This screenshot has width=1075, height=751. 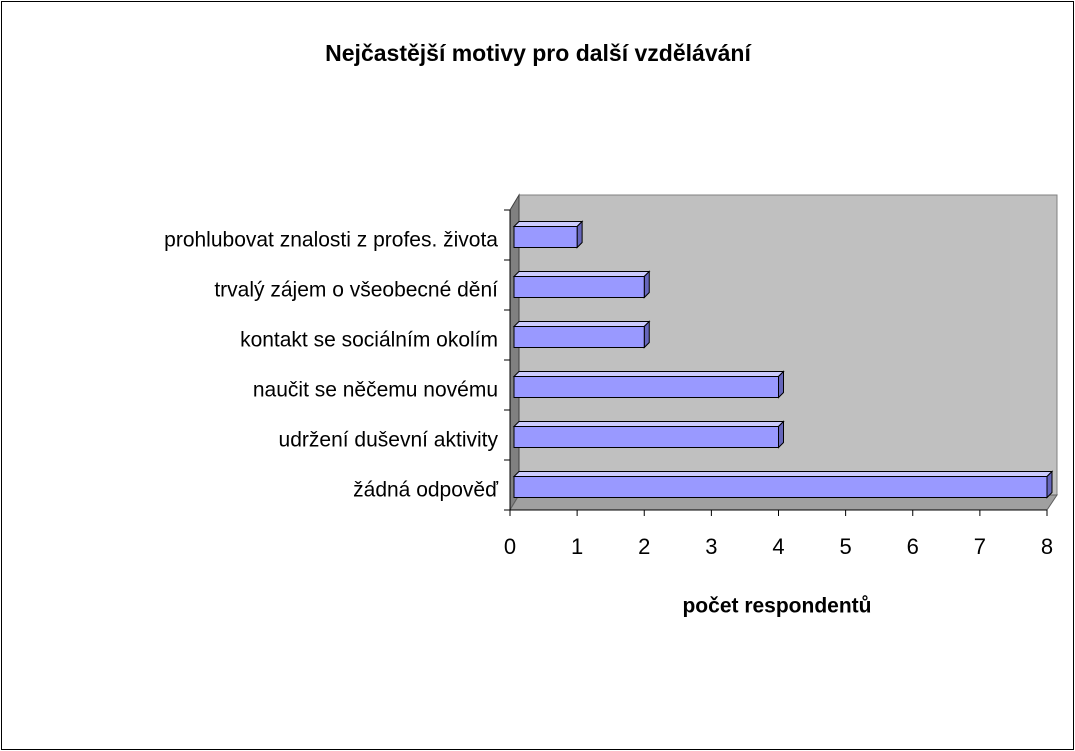 I want to click on x-tick-label: 2, so click(x=644, y=546).